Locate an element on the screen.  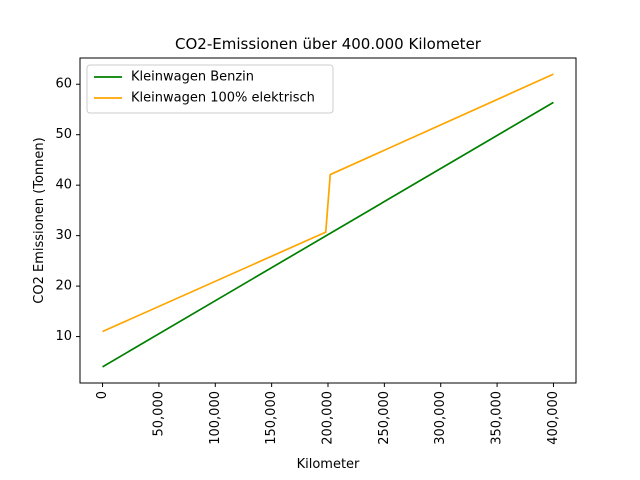
x-tick-label: 0 is located at coordinates (102, 395).